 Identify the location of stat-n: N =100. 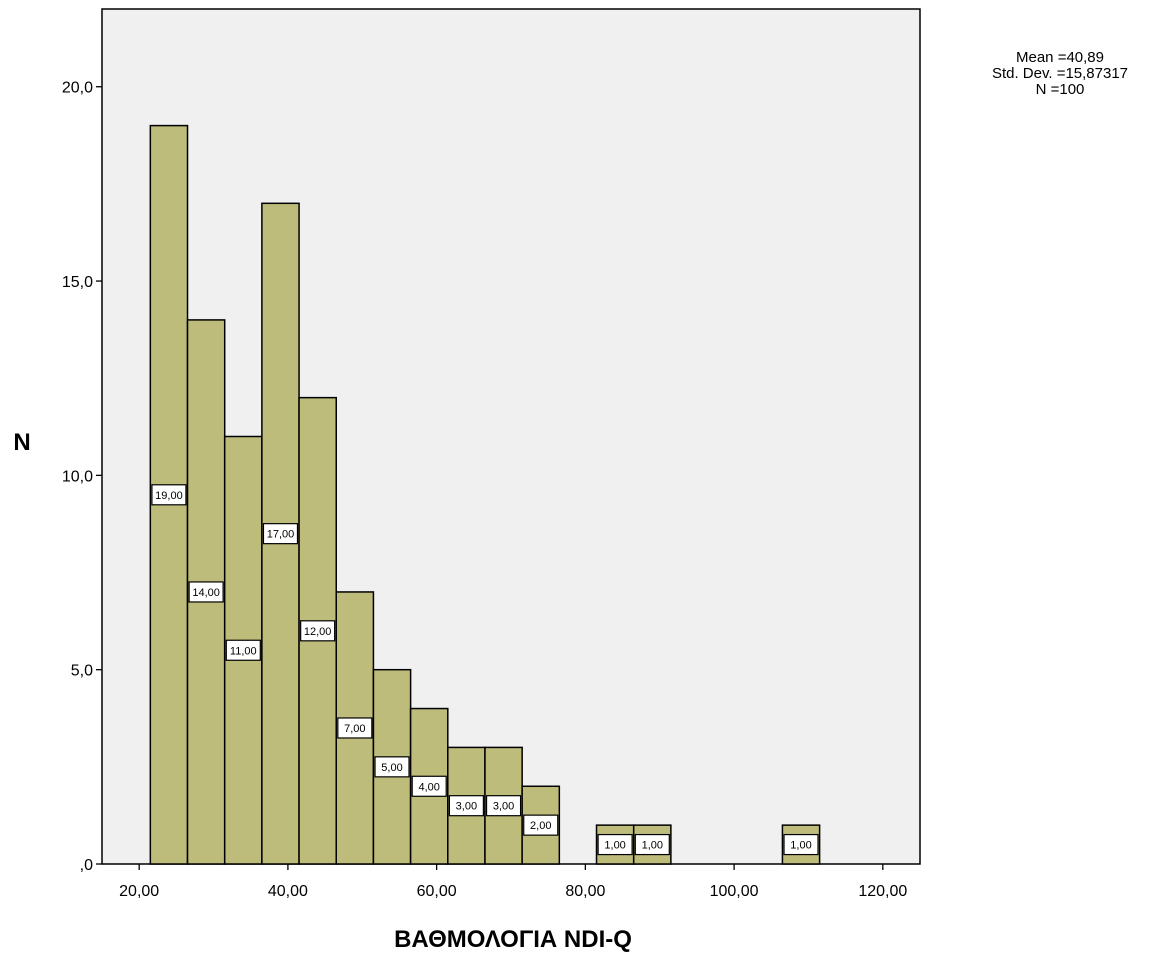
(1060, 89).